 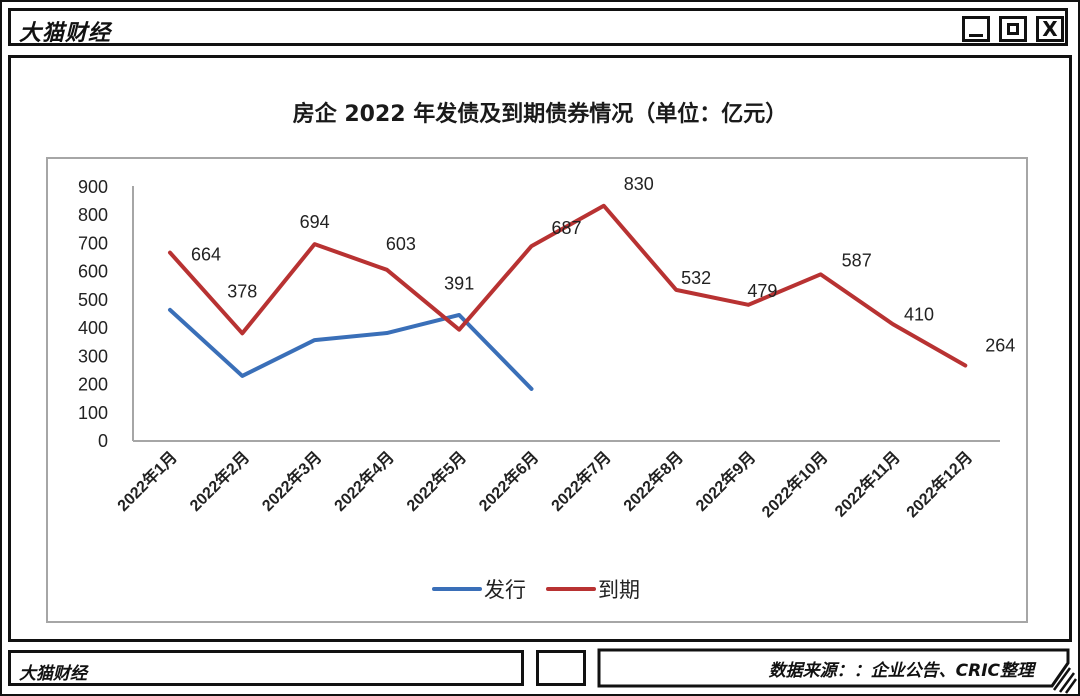 What do you see at coordinates (93, 413) in the screenshot?
I see `y-tick-label: 100` at bounding box center [93, 413].